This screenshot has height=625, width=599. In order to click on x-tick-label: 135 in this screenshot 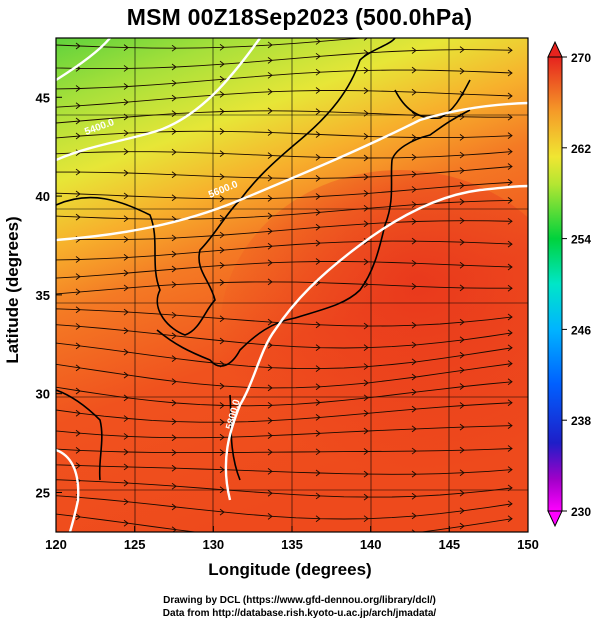, I will do `click(292, 544)`.